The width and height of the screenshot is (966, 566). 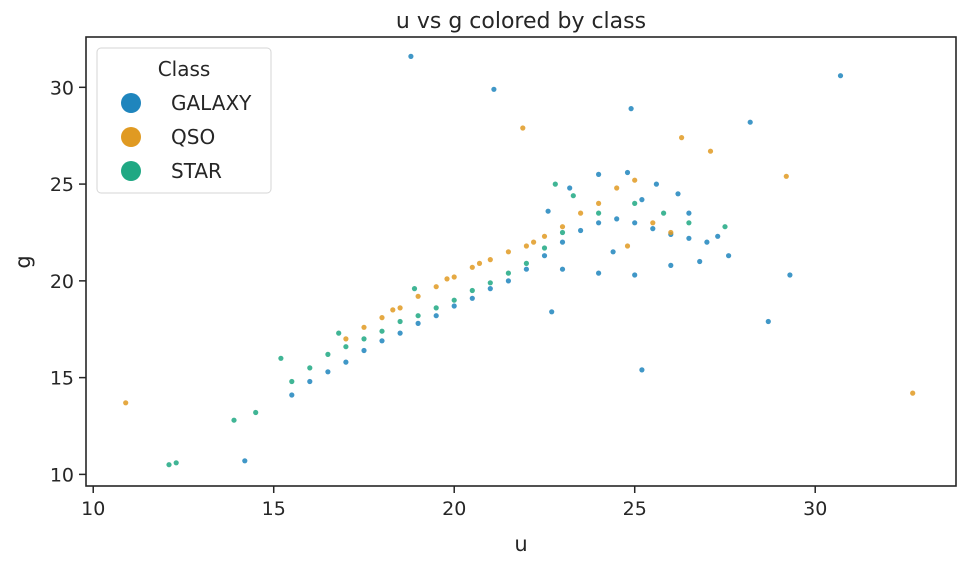 What do you see at coordinates (521, 21) in the screenshot?
I see `chart-title: u vs g colored by class` at bounding box center [521, 21].